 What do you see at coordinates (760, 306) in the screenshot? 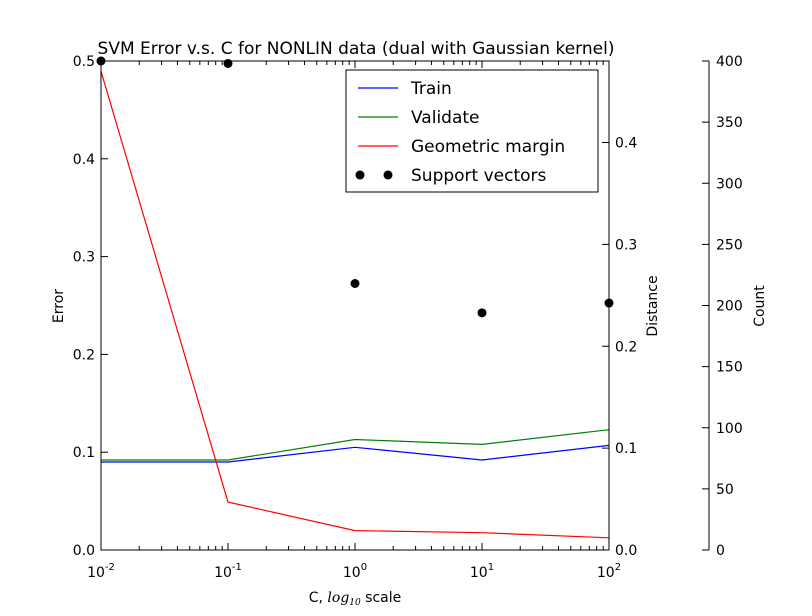
I see `y-axis-label-count: Count` at bounding box center [760, 306].